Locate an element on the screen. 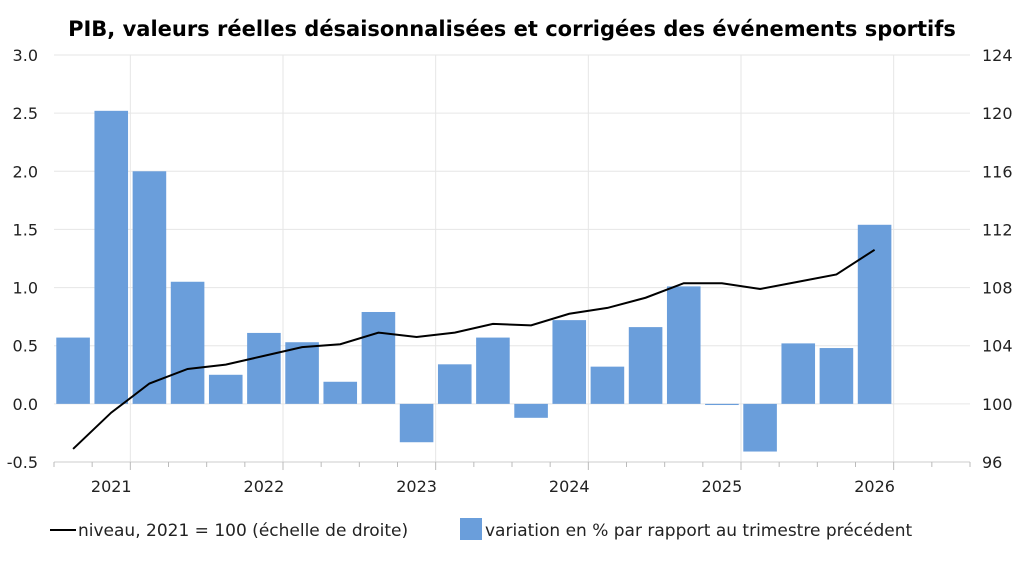 Image resolution: width=1024 pixels, height=576 pixels. legend-line-label: niveau, 2021 = 100 (échelle de droite) is located at coordinates (243, 531).